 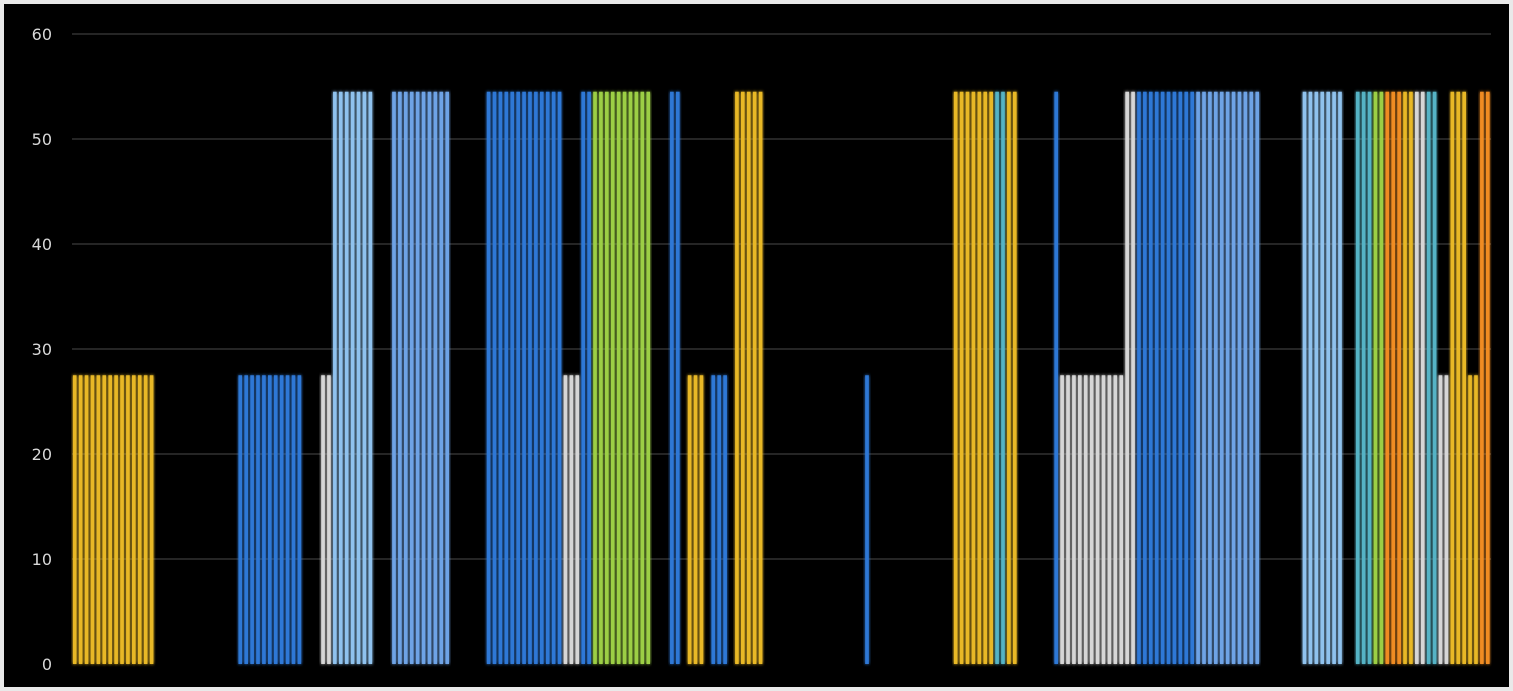 I want to click on y-axis: 0 10 20 30 40 50 60, so click(x=42, y=349).